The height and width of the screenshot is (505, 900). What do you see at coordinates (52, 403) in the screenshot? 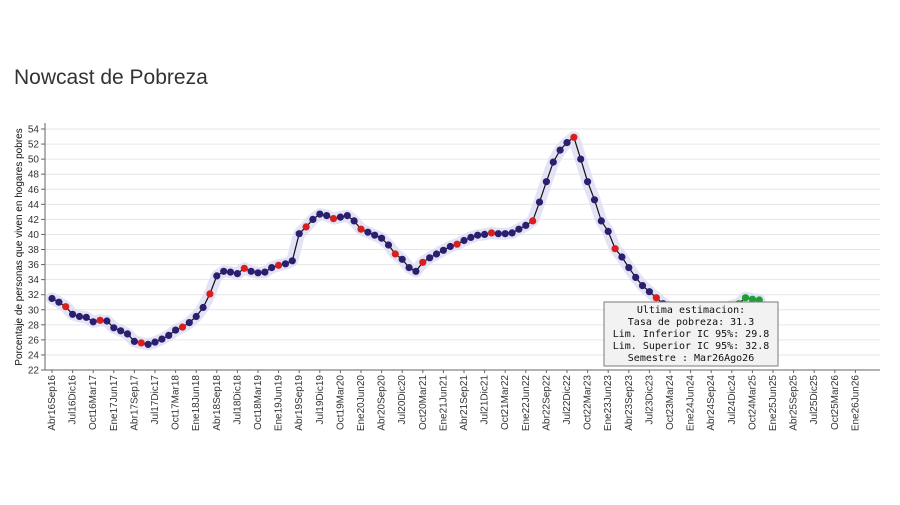
I see `x-tick-label: Abr16Sep16` at bounding box center [52, 403].